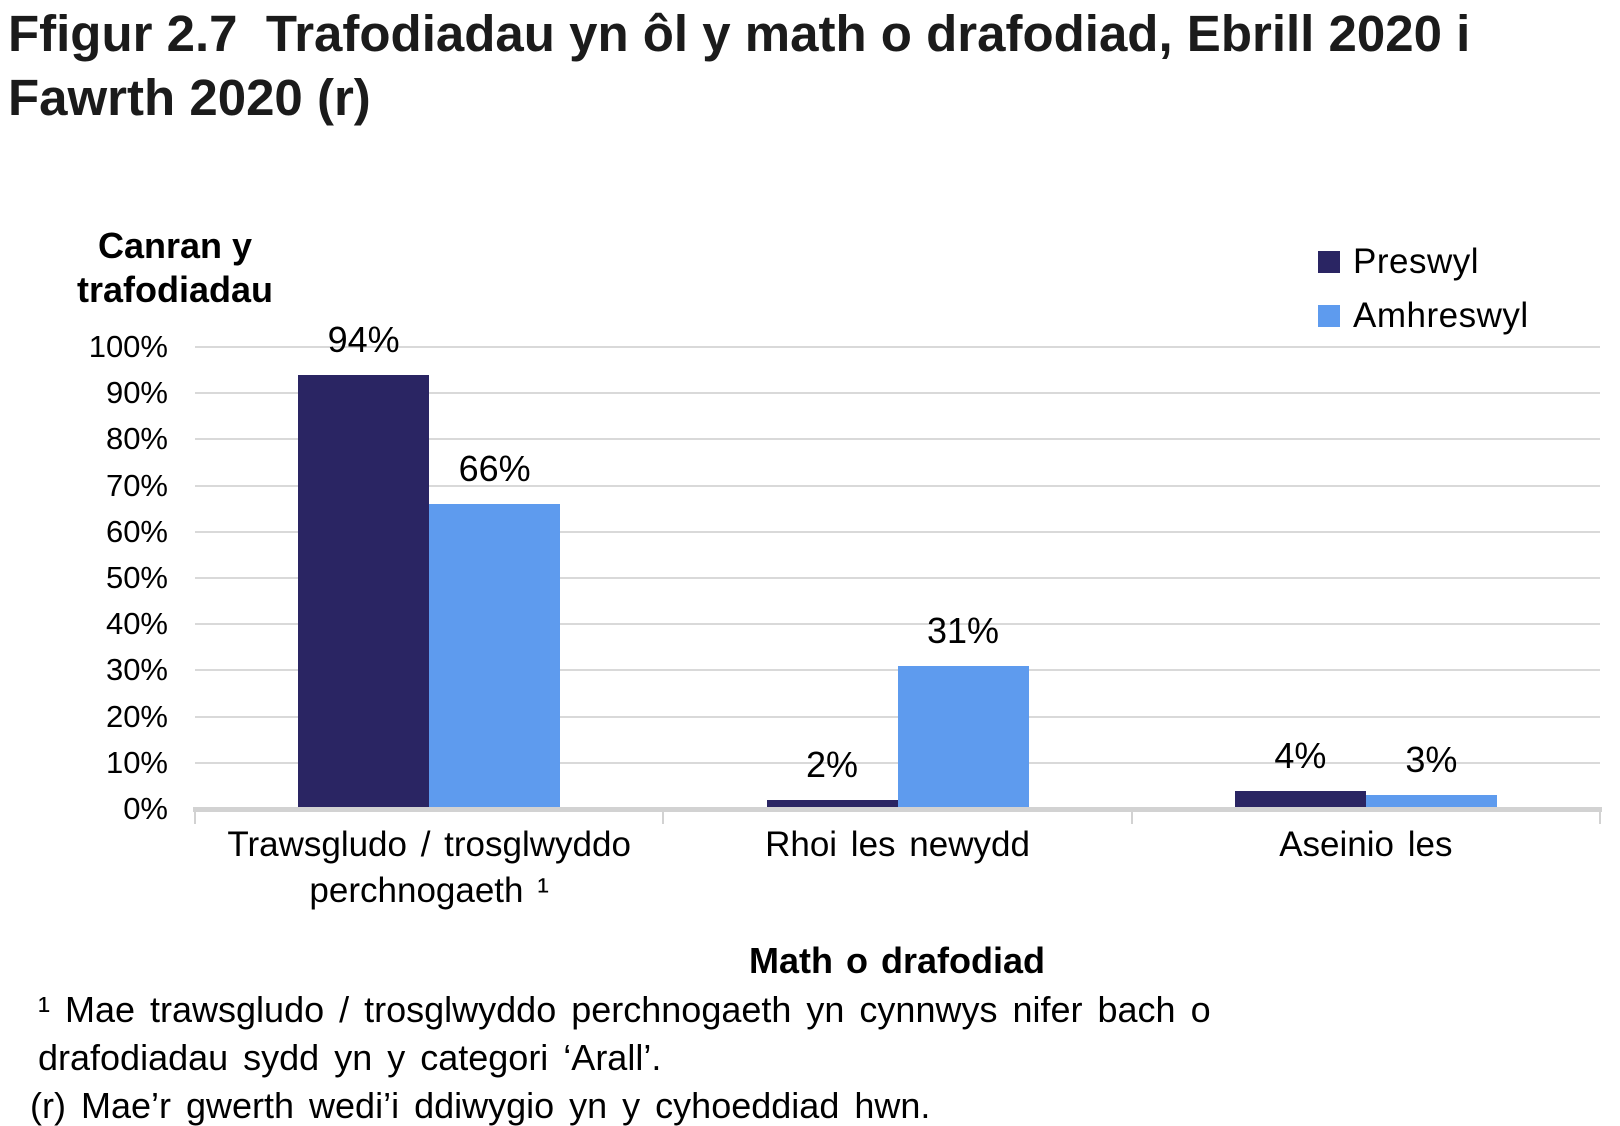  I want to click on value-label-amhreswyl-1: 31%, so click(963, 630).